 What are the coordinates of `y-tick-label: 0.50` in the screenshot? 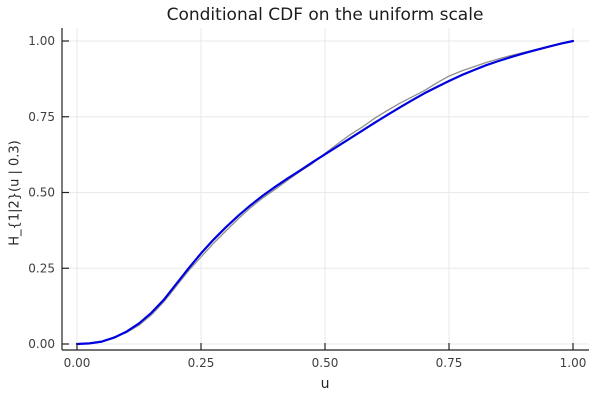 It's located at (41, 193).